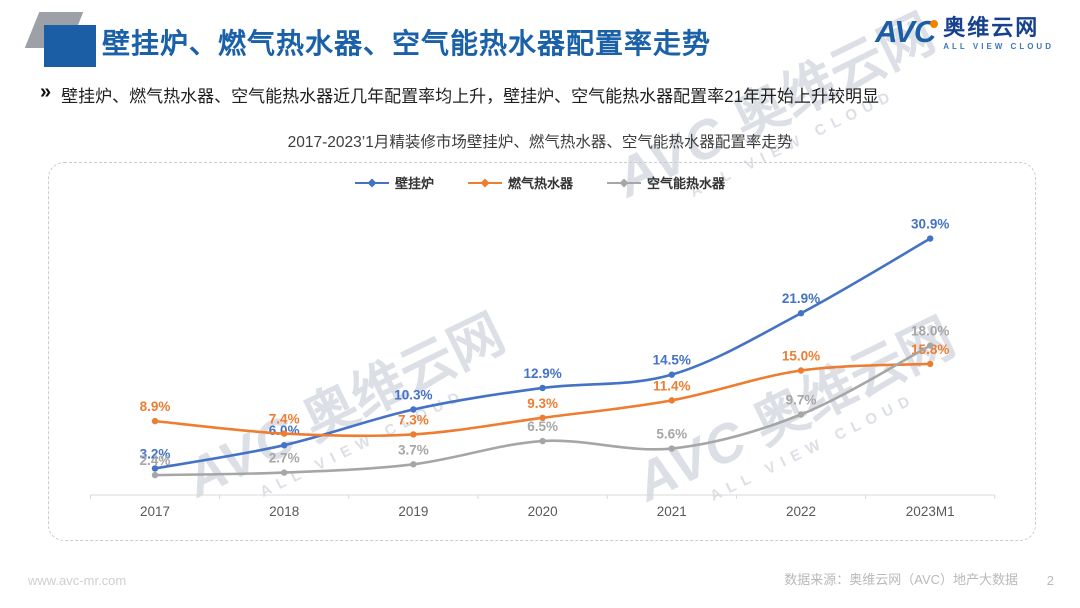 Image resolution: width=1080 pixels, height=608 pixels. I want to click on x-tick-label: 2017, so click(155, 511).